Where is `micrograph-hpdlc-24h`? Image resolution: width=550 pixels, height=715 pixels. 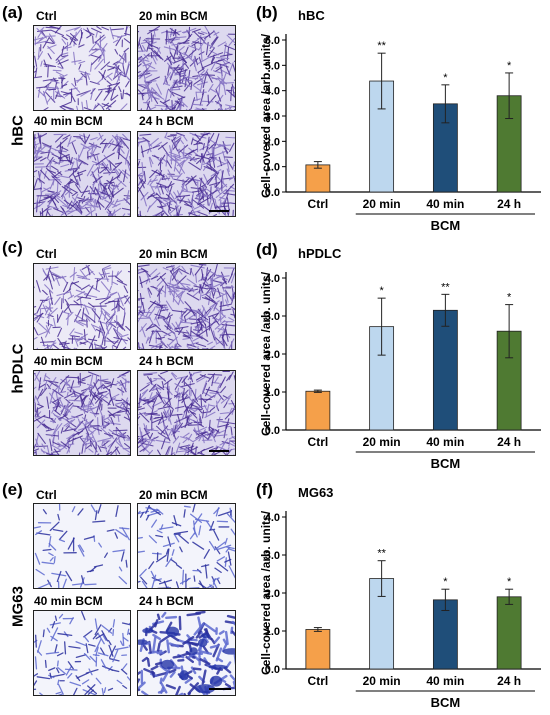 micrograph-hpdlc-24h is located at coordinates (186, 413).